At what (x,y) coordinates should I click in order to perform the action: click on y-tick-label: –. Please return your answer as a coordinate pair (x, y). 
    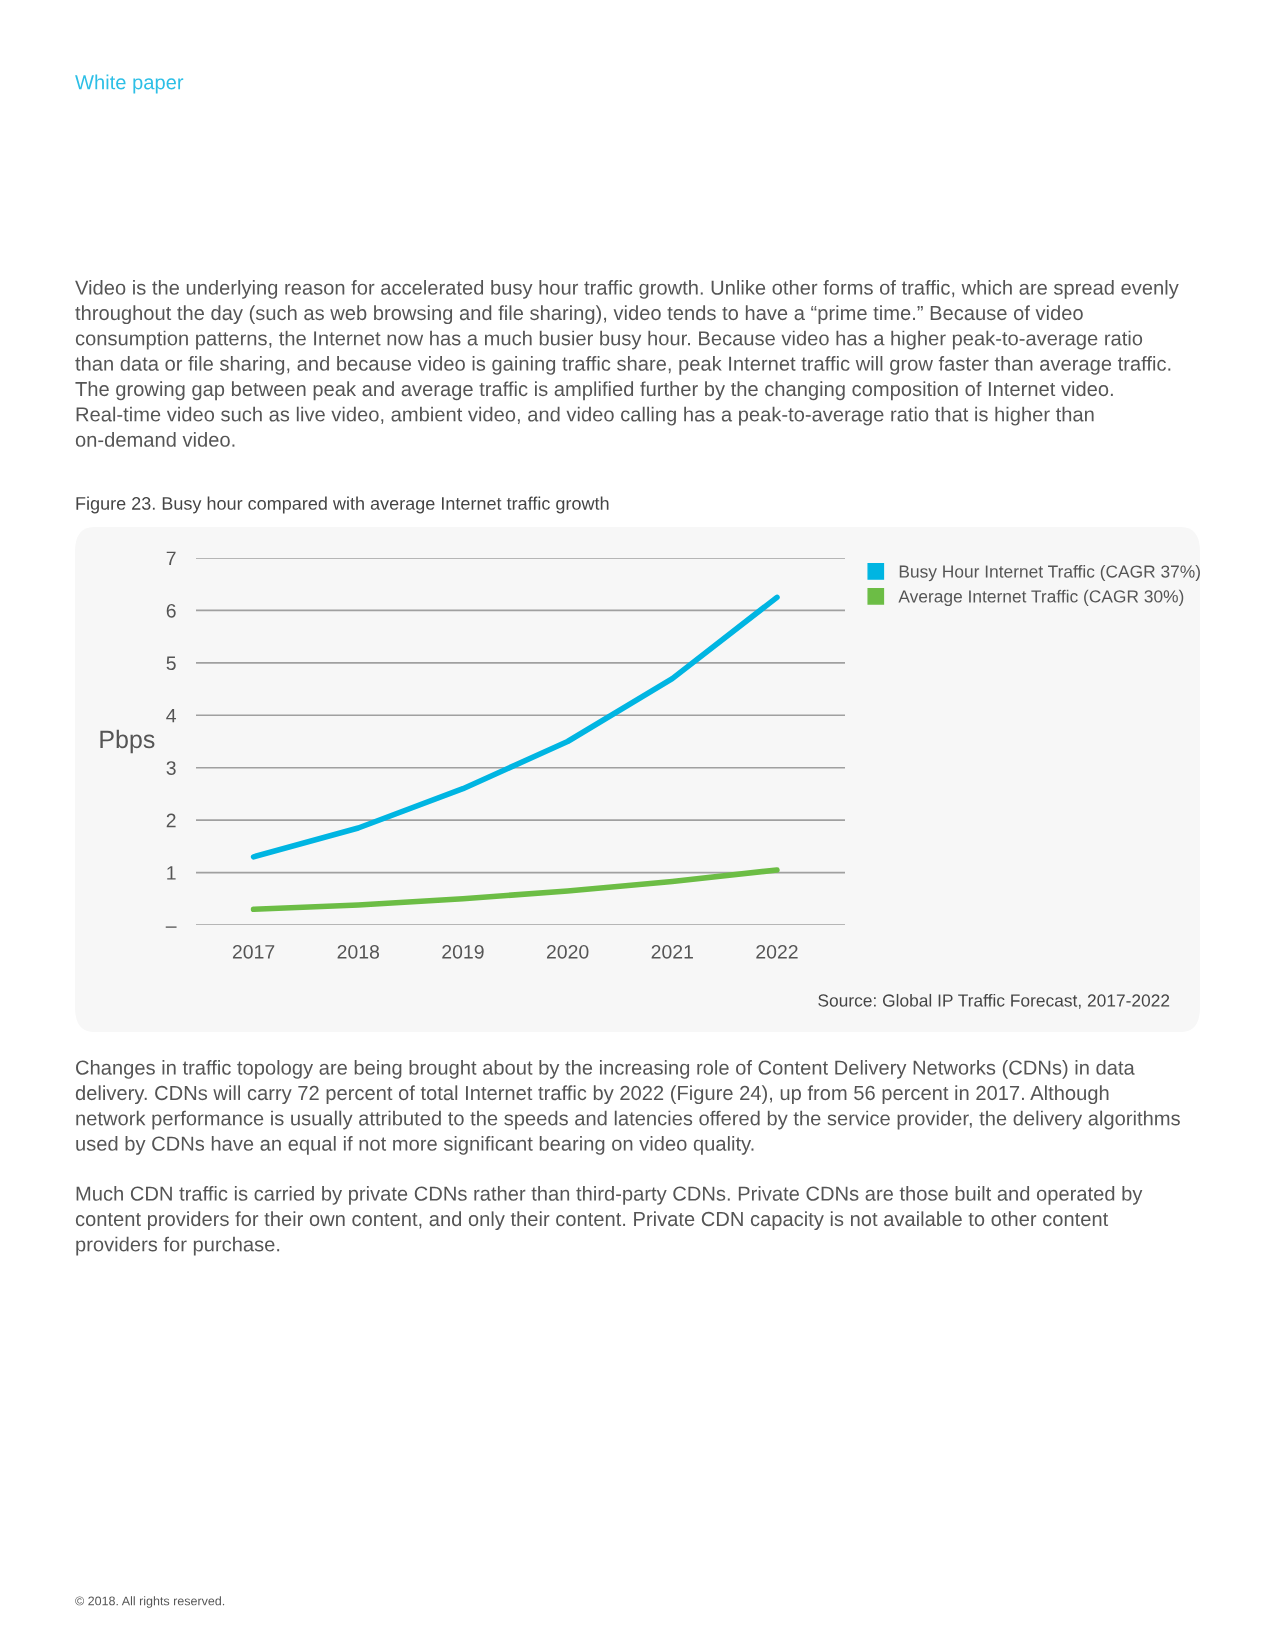
    Looking at the image, I should click on (171, 927).